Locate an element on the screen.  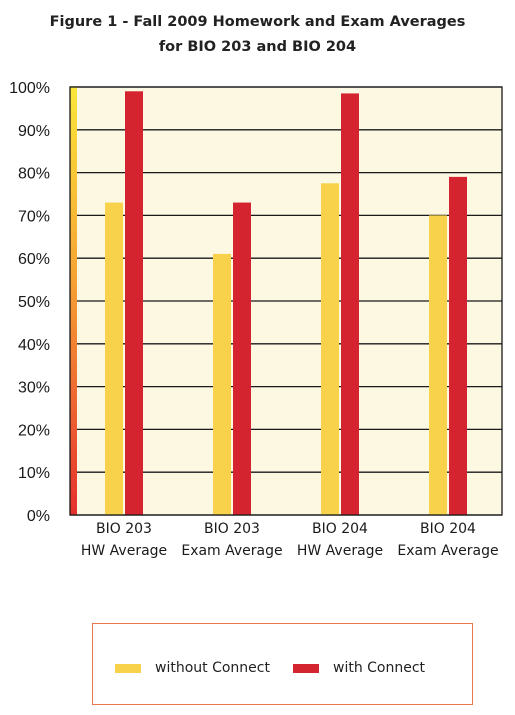
y-tick-label: 10% is located at coordinates (34, 473).